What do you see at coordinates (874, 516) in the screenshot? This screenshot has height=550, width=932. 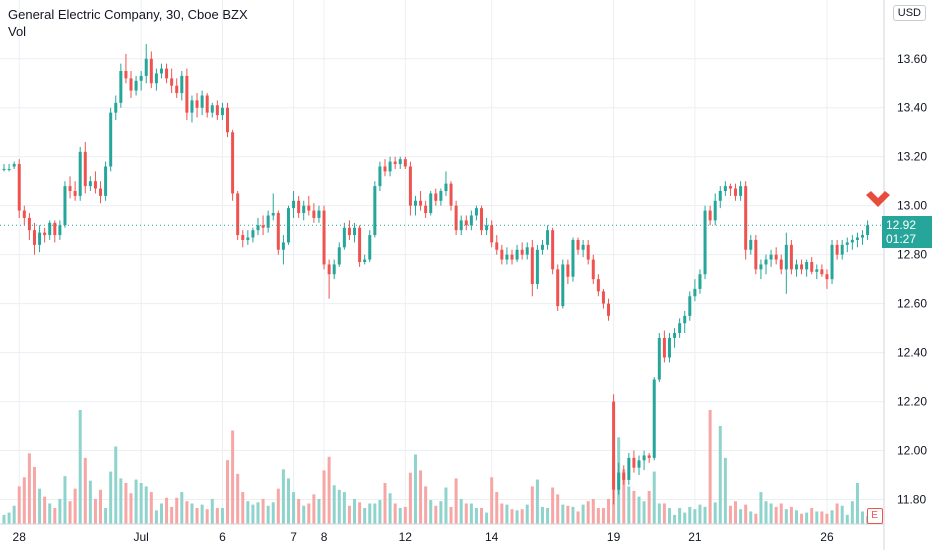 I see `earnings-marker: E` at bounding box center [874, 516].